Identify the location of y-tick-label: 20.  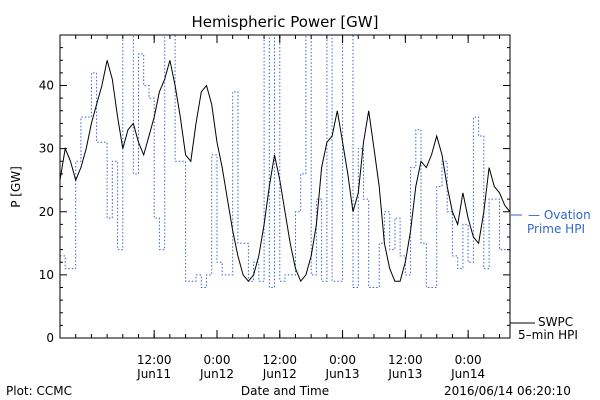
(46, 212).